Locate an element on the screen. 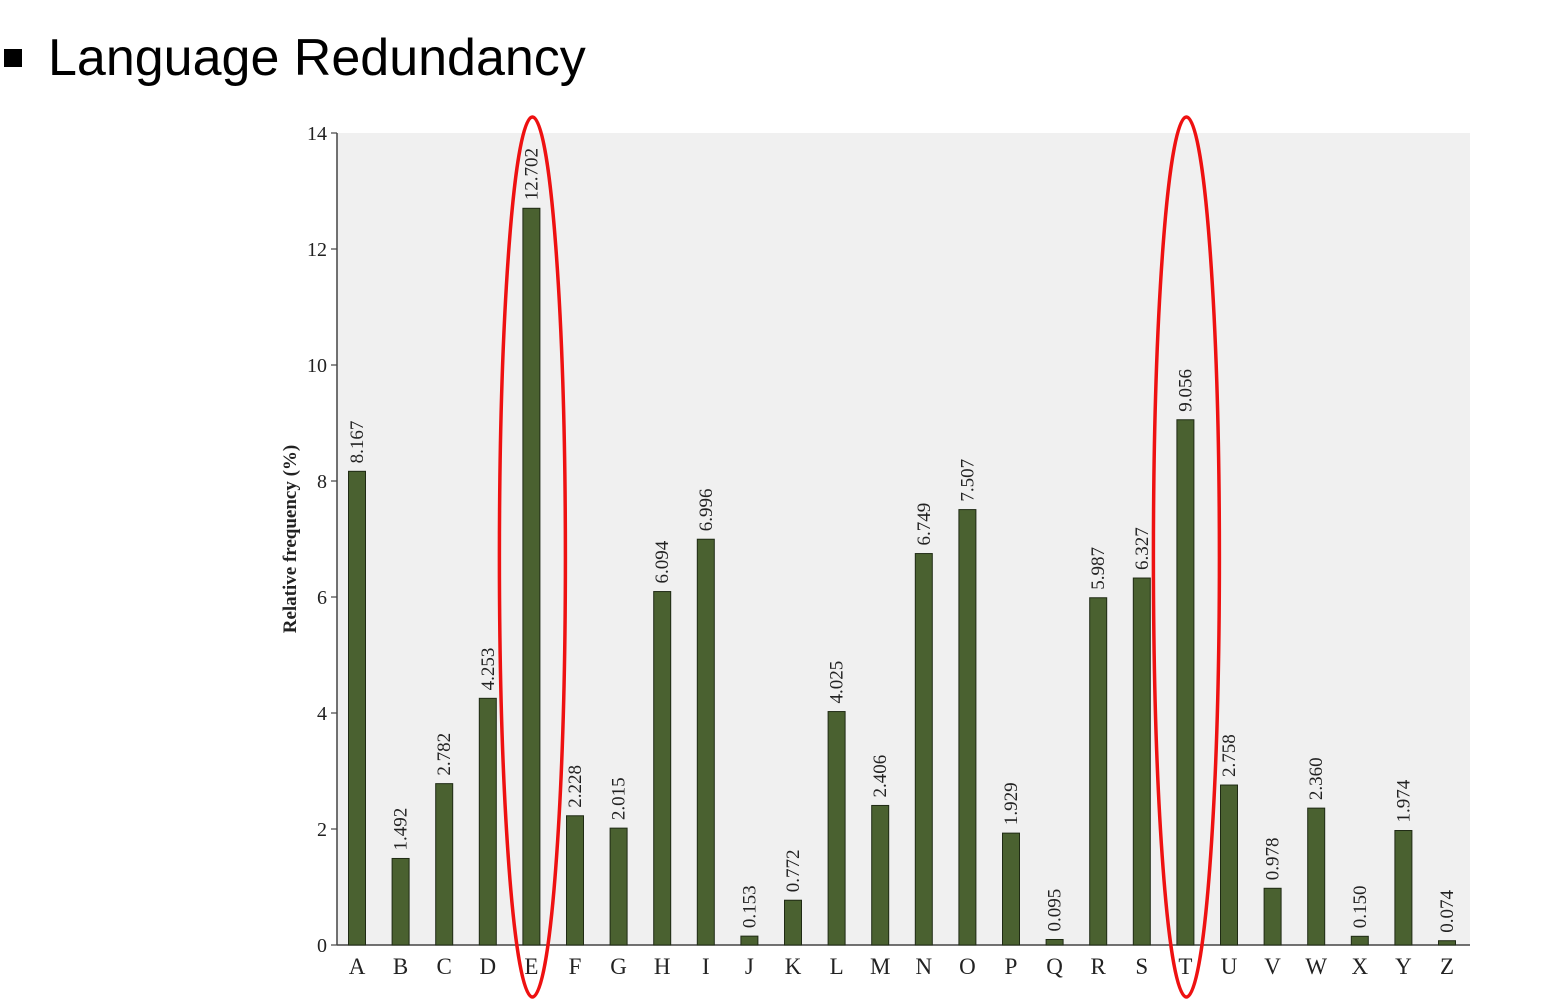 The height and width of the screenshot is (1000, 1555). bar-f is located at coordinates (575, 880).